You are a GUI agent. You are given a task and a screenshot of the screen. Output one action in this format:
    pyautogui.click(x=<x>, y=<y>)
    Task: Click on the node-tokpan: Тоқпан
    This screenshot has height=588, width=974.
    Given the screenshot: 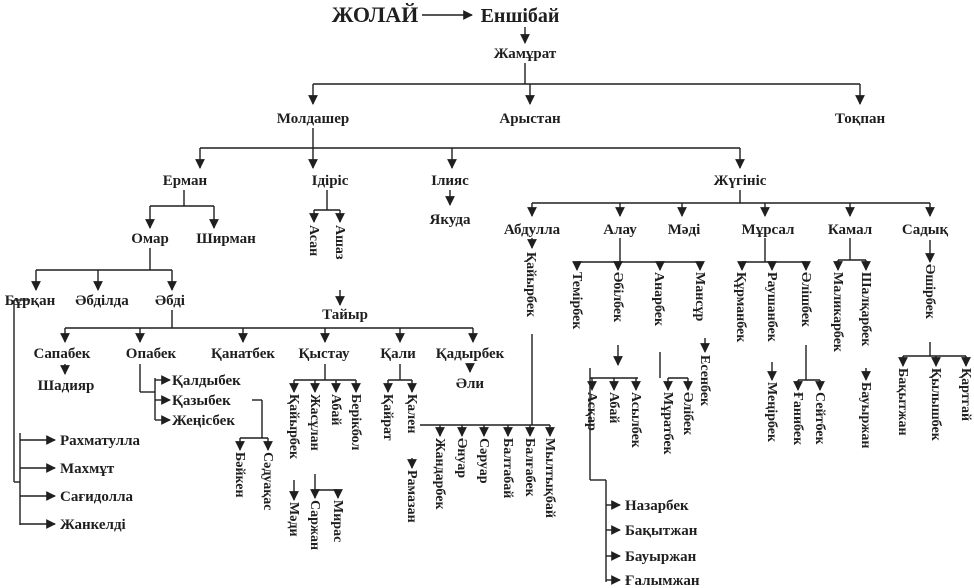 What is the action you would take?
    pyautogui.click(x=860, y=119)
    